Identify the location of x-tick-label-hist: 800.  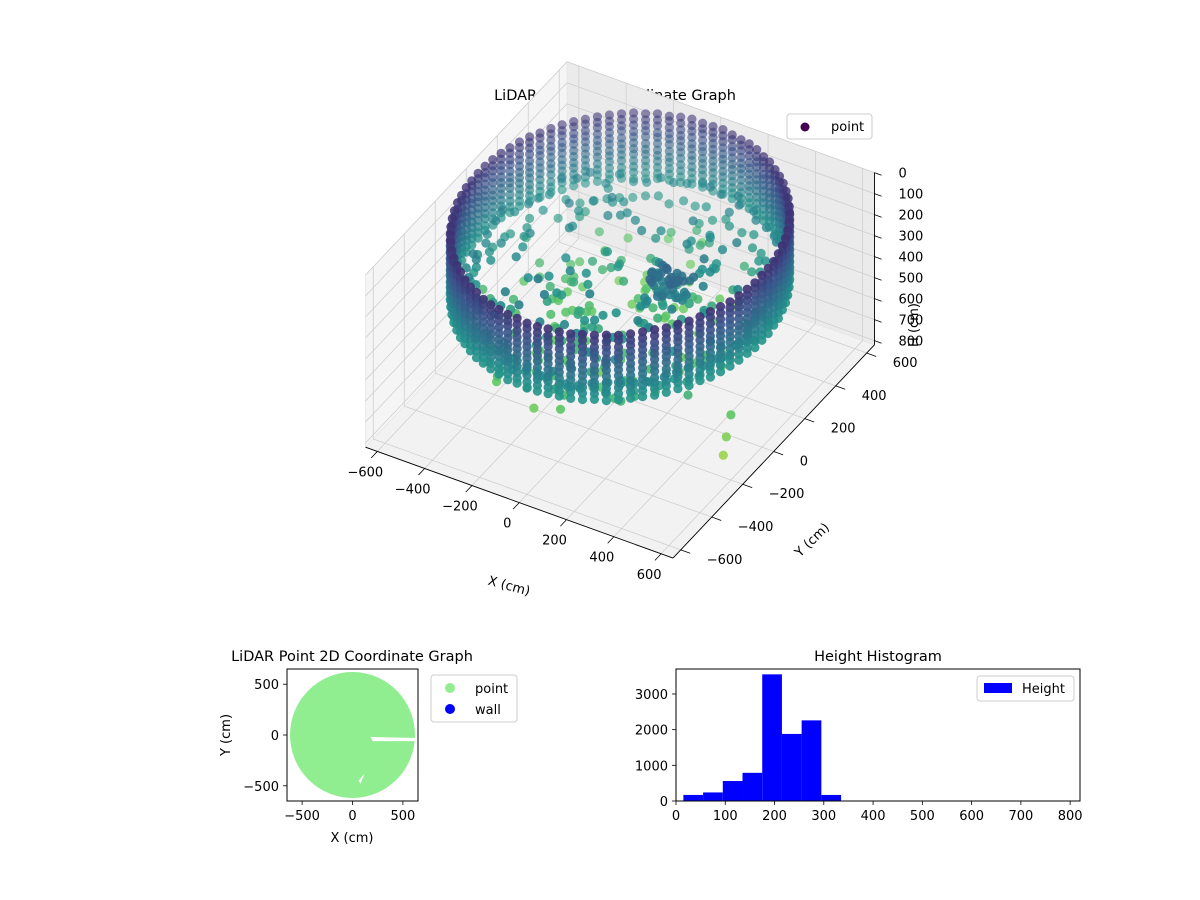
(1070, 816).